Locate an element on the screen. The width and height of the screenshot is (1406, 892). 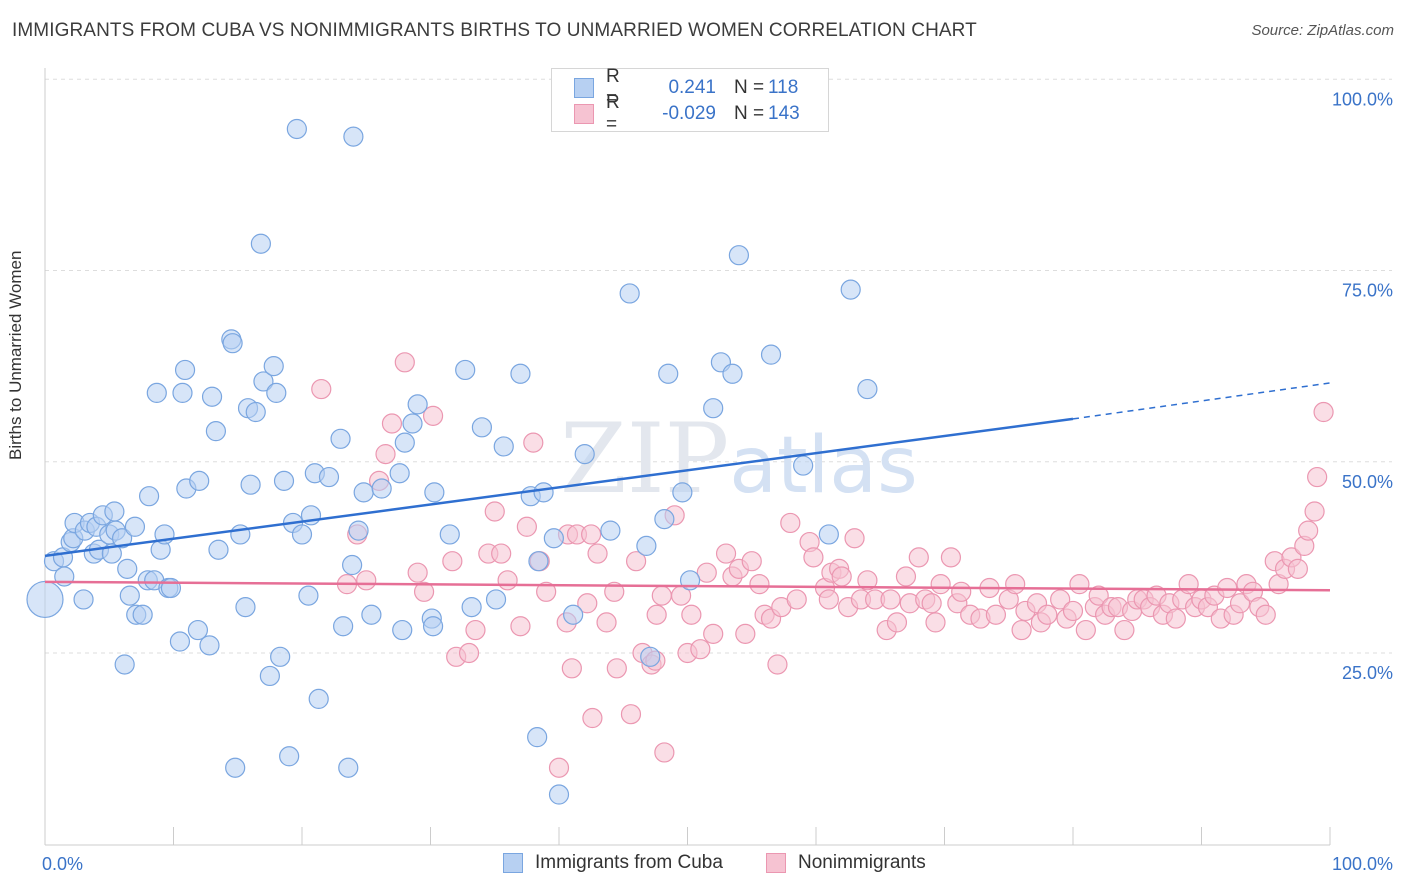
cuba-trend-extension is located at coordinates (1201, 401).